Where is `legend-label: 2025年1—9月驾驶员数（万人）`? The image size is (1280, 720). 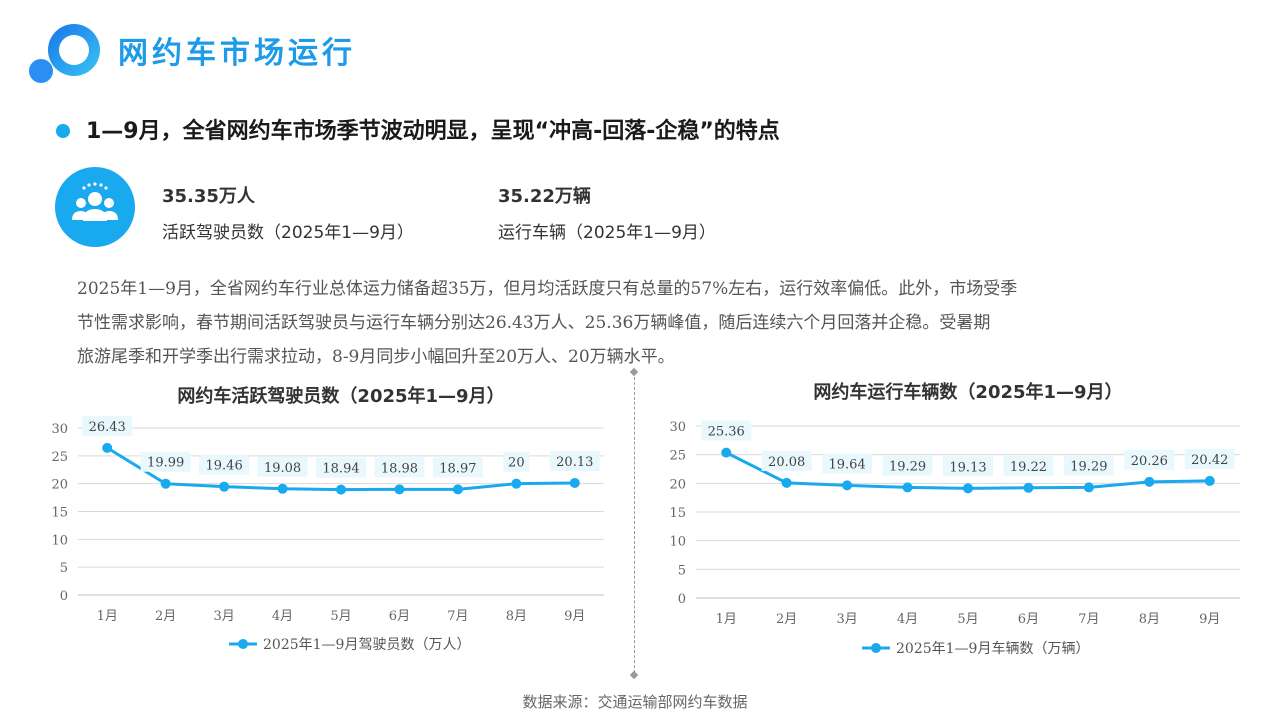 legend-label: 2025年1—9月驾驶员数（万人） is located at coordinates (366, 645).